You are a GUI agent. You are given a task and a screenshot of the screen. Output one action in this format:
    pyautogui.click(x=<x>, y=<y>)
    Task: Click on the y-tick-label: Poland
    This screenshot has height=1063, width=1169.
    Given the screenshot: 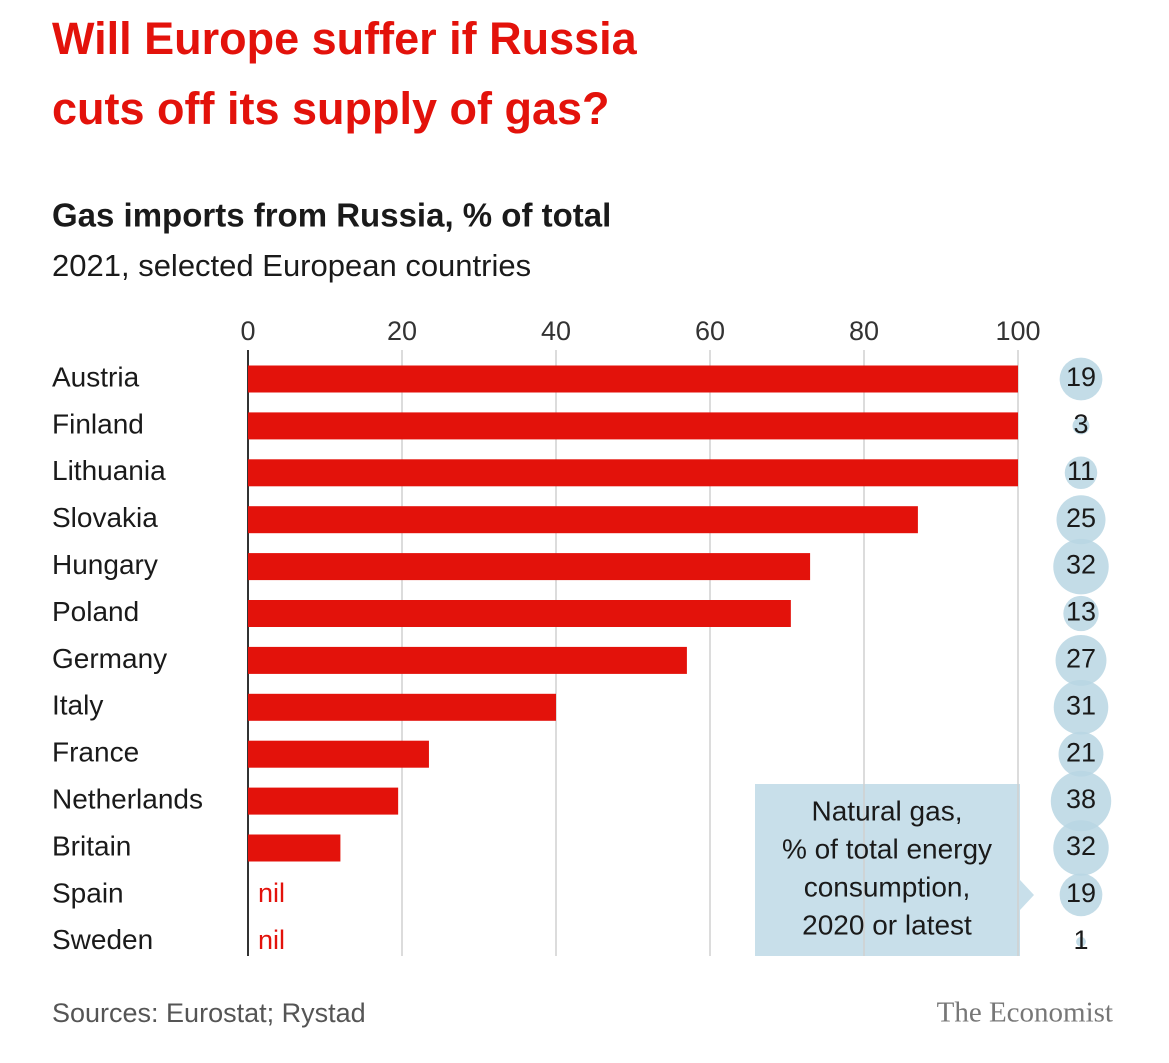 What is the action you would take?
    pyautogui.click(x=95, y=611)
    